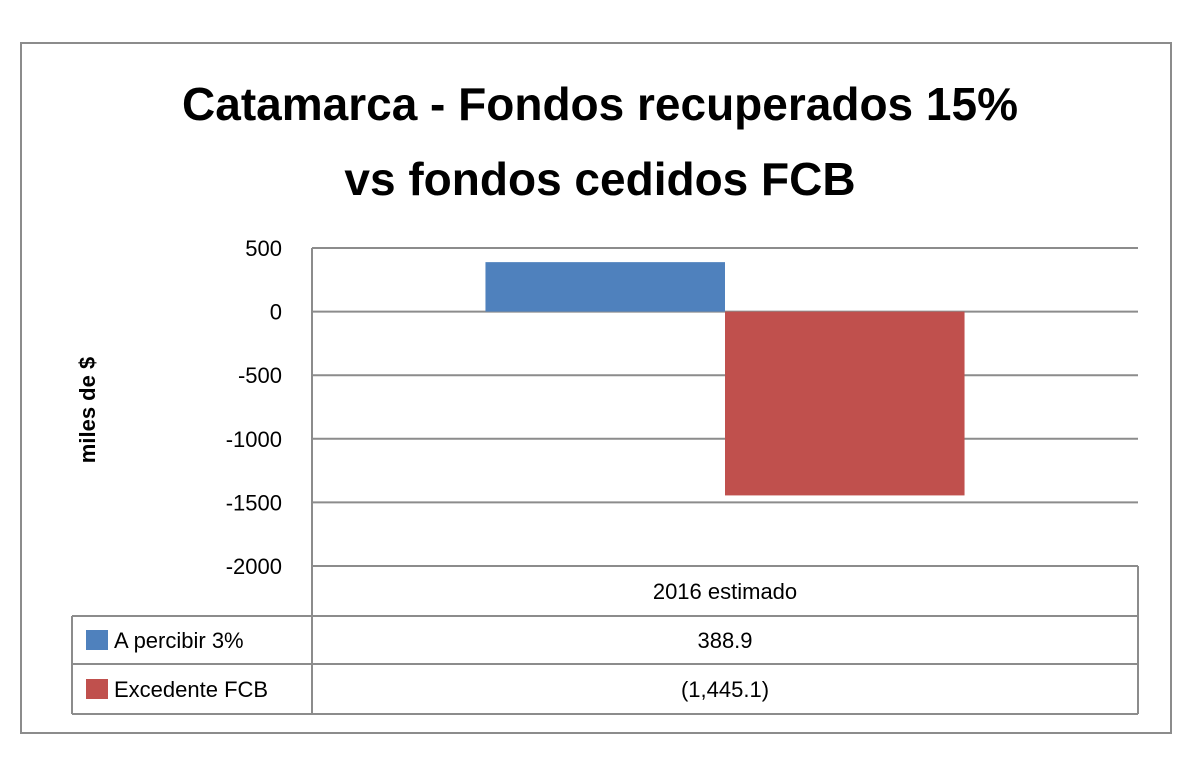  What do you see at coordinates (254, 566) in the screenshot?
I see `y-tick-label: -2000` at bounding box center [254, 566].